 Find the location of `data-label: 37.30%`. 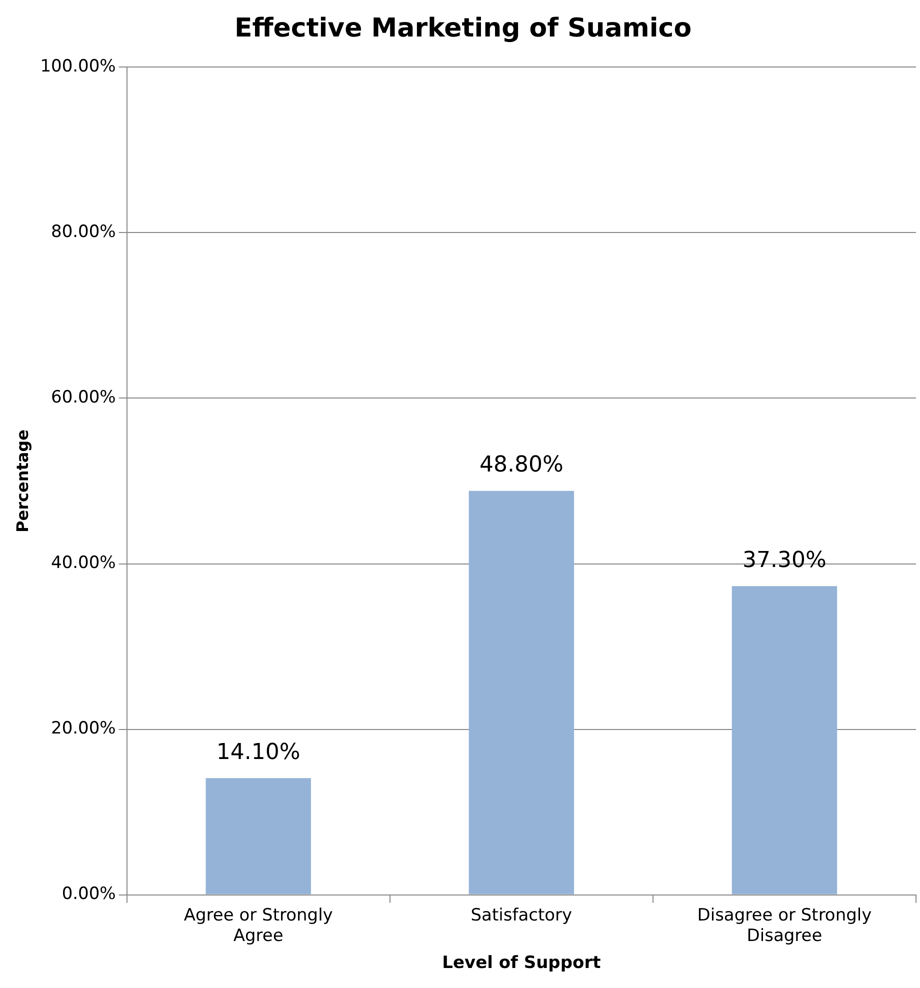

data-label: 37.30% is located at coordinates (784, 560).